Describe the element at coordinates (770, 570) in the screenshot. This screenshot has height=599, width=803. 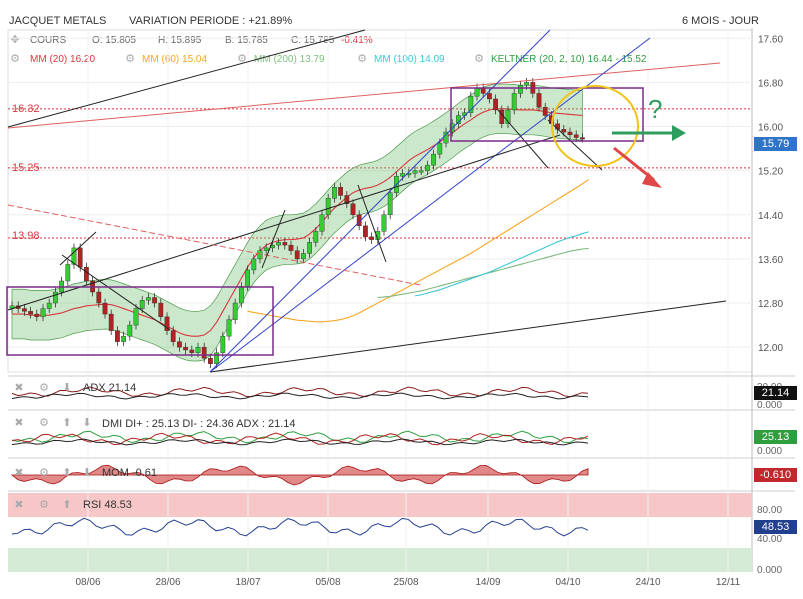
I see `rsi-tick-0: 0.000` at that location.